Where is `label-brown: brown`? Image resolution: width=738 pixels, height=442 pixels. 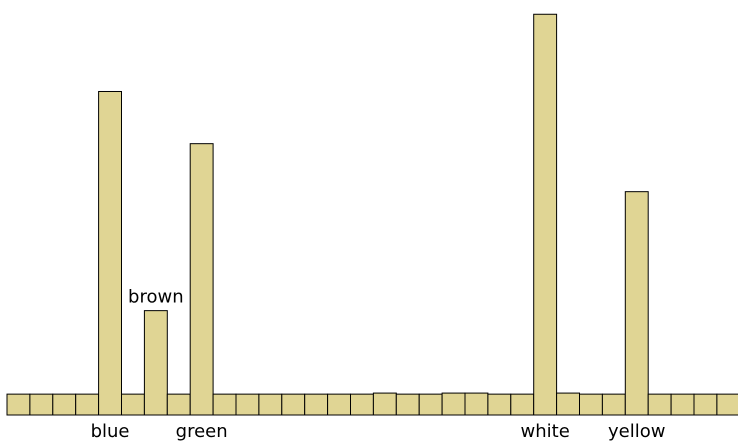
label-brown: brown is located at coordinates (156, 297).